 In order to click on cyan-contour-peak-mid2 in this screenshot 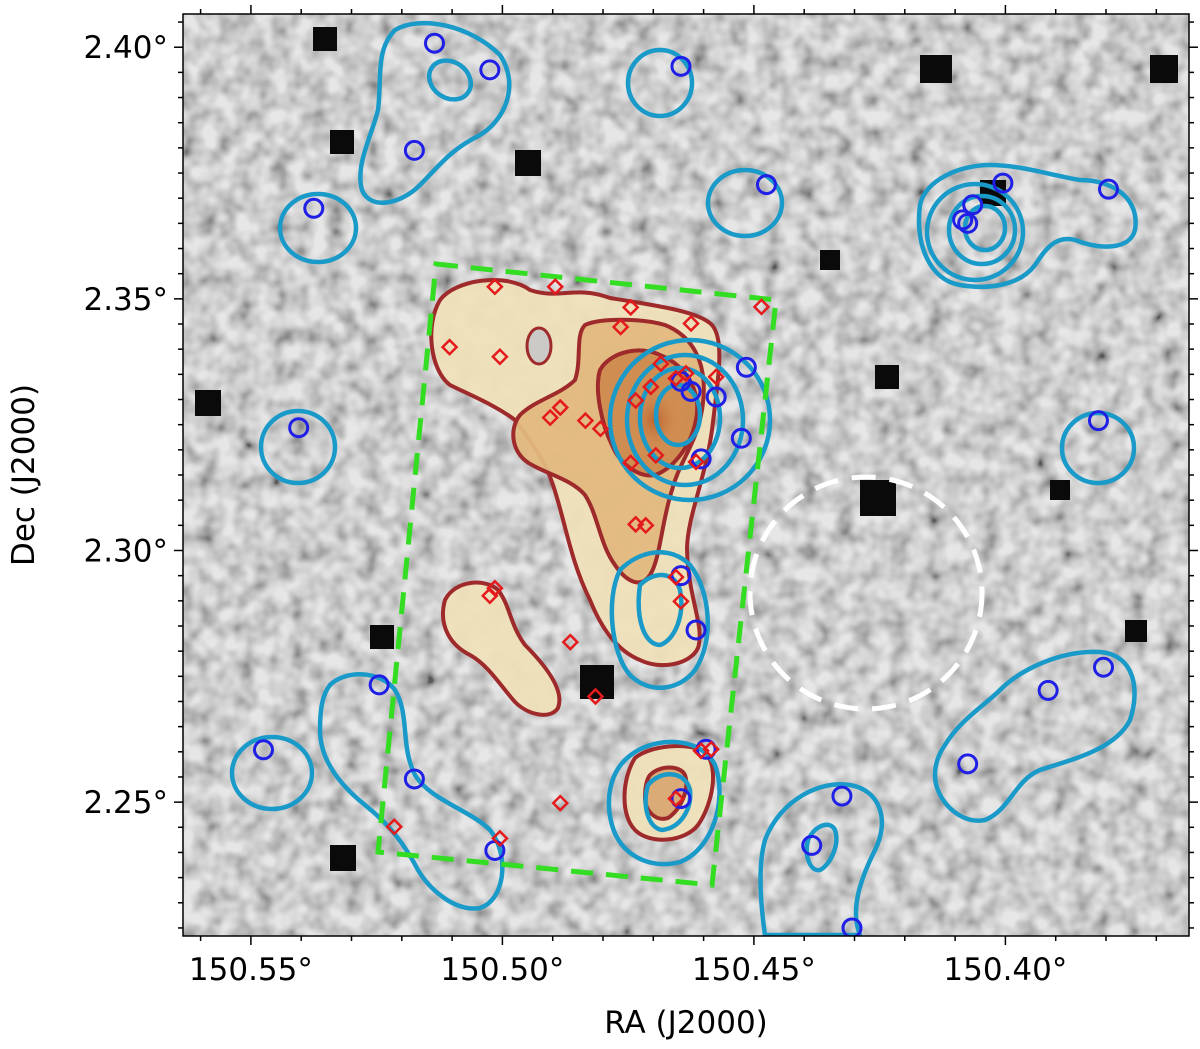, I will do `click(680, 418)`.